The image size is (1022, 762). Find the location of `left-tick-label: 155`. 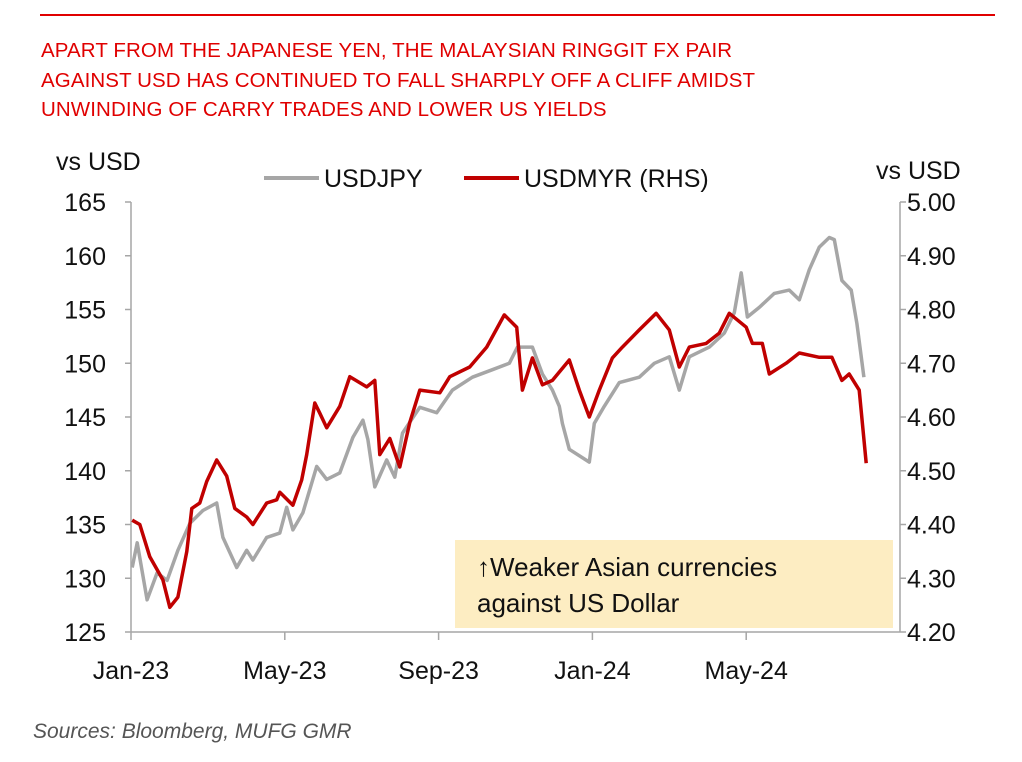

left-tick-label: 155 is located at coordinates (85, 311).